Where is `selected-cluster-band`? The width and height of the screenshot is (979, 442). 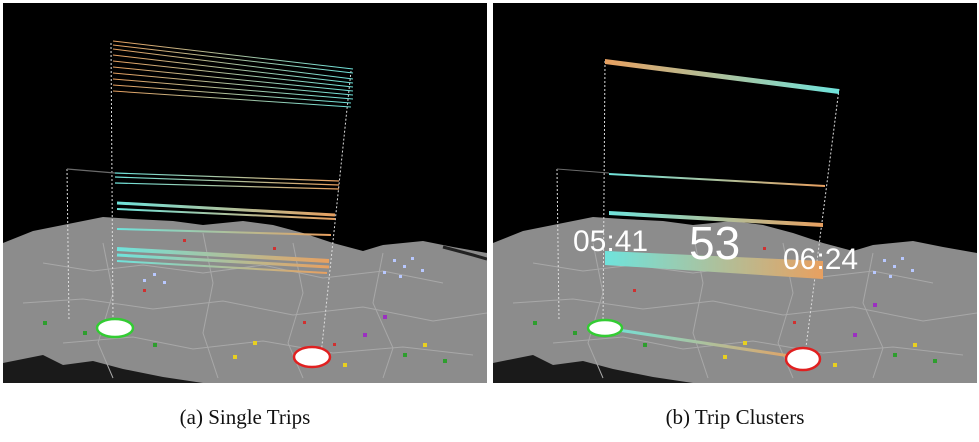
selected-cluster-band is located at coordinates (714, 265).